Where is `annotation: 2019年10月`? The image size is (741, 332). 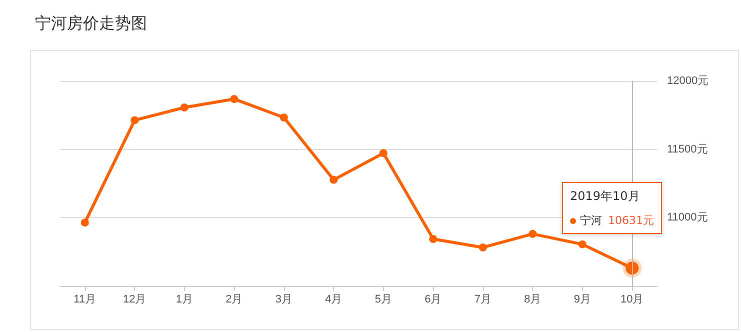
annotation: 2019年10月 is located at coordinates (605, 197).